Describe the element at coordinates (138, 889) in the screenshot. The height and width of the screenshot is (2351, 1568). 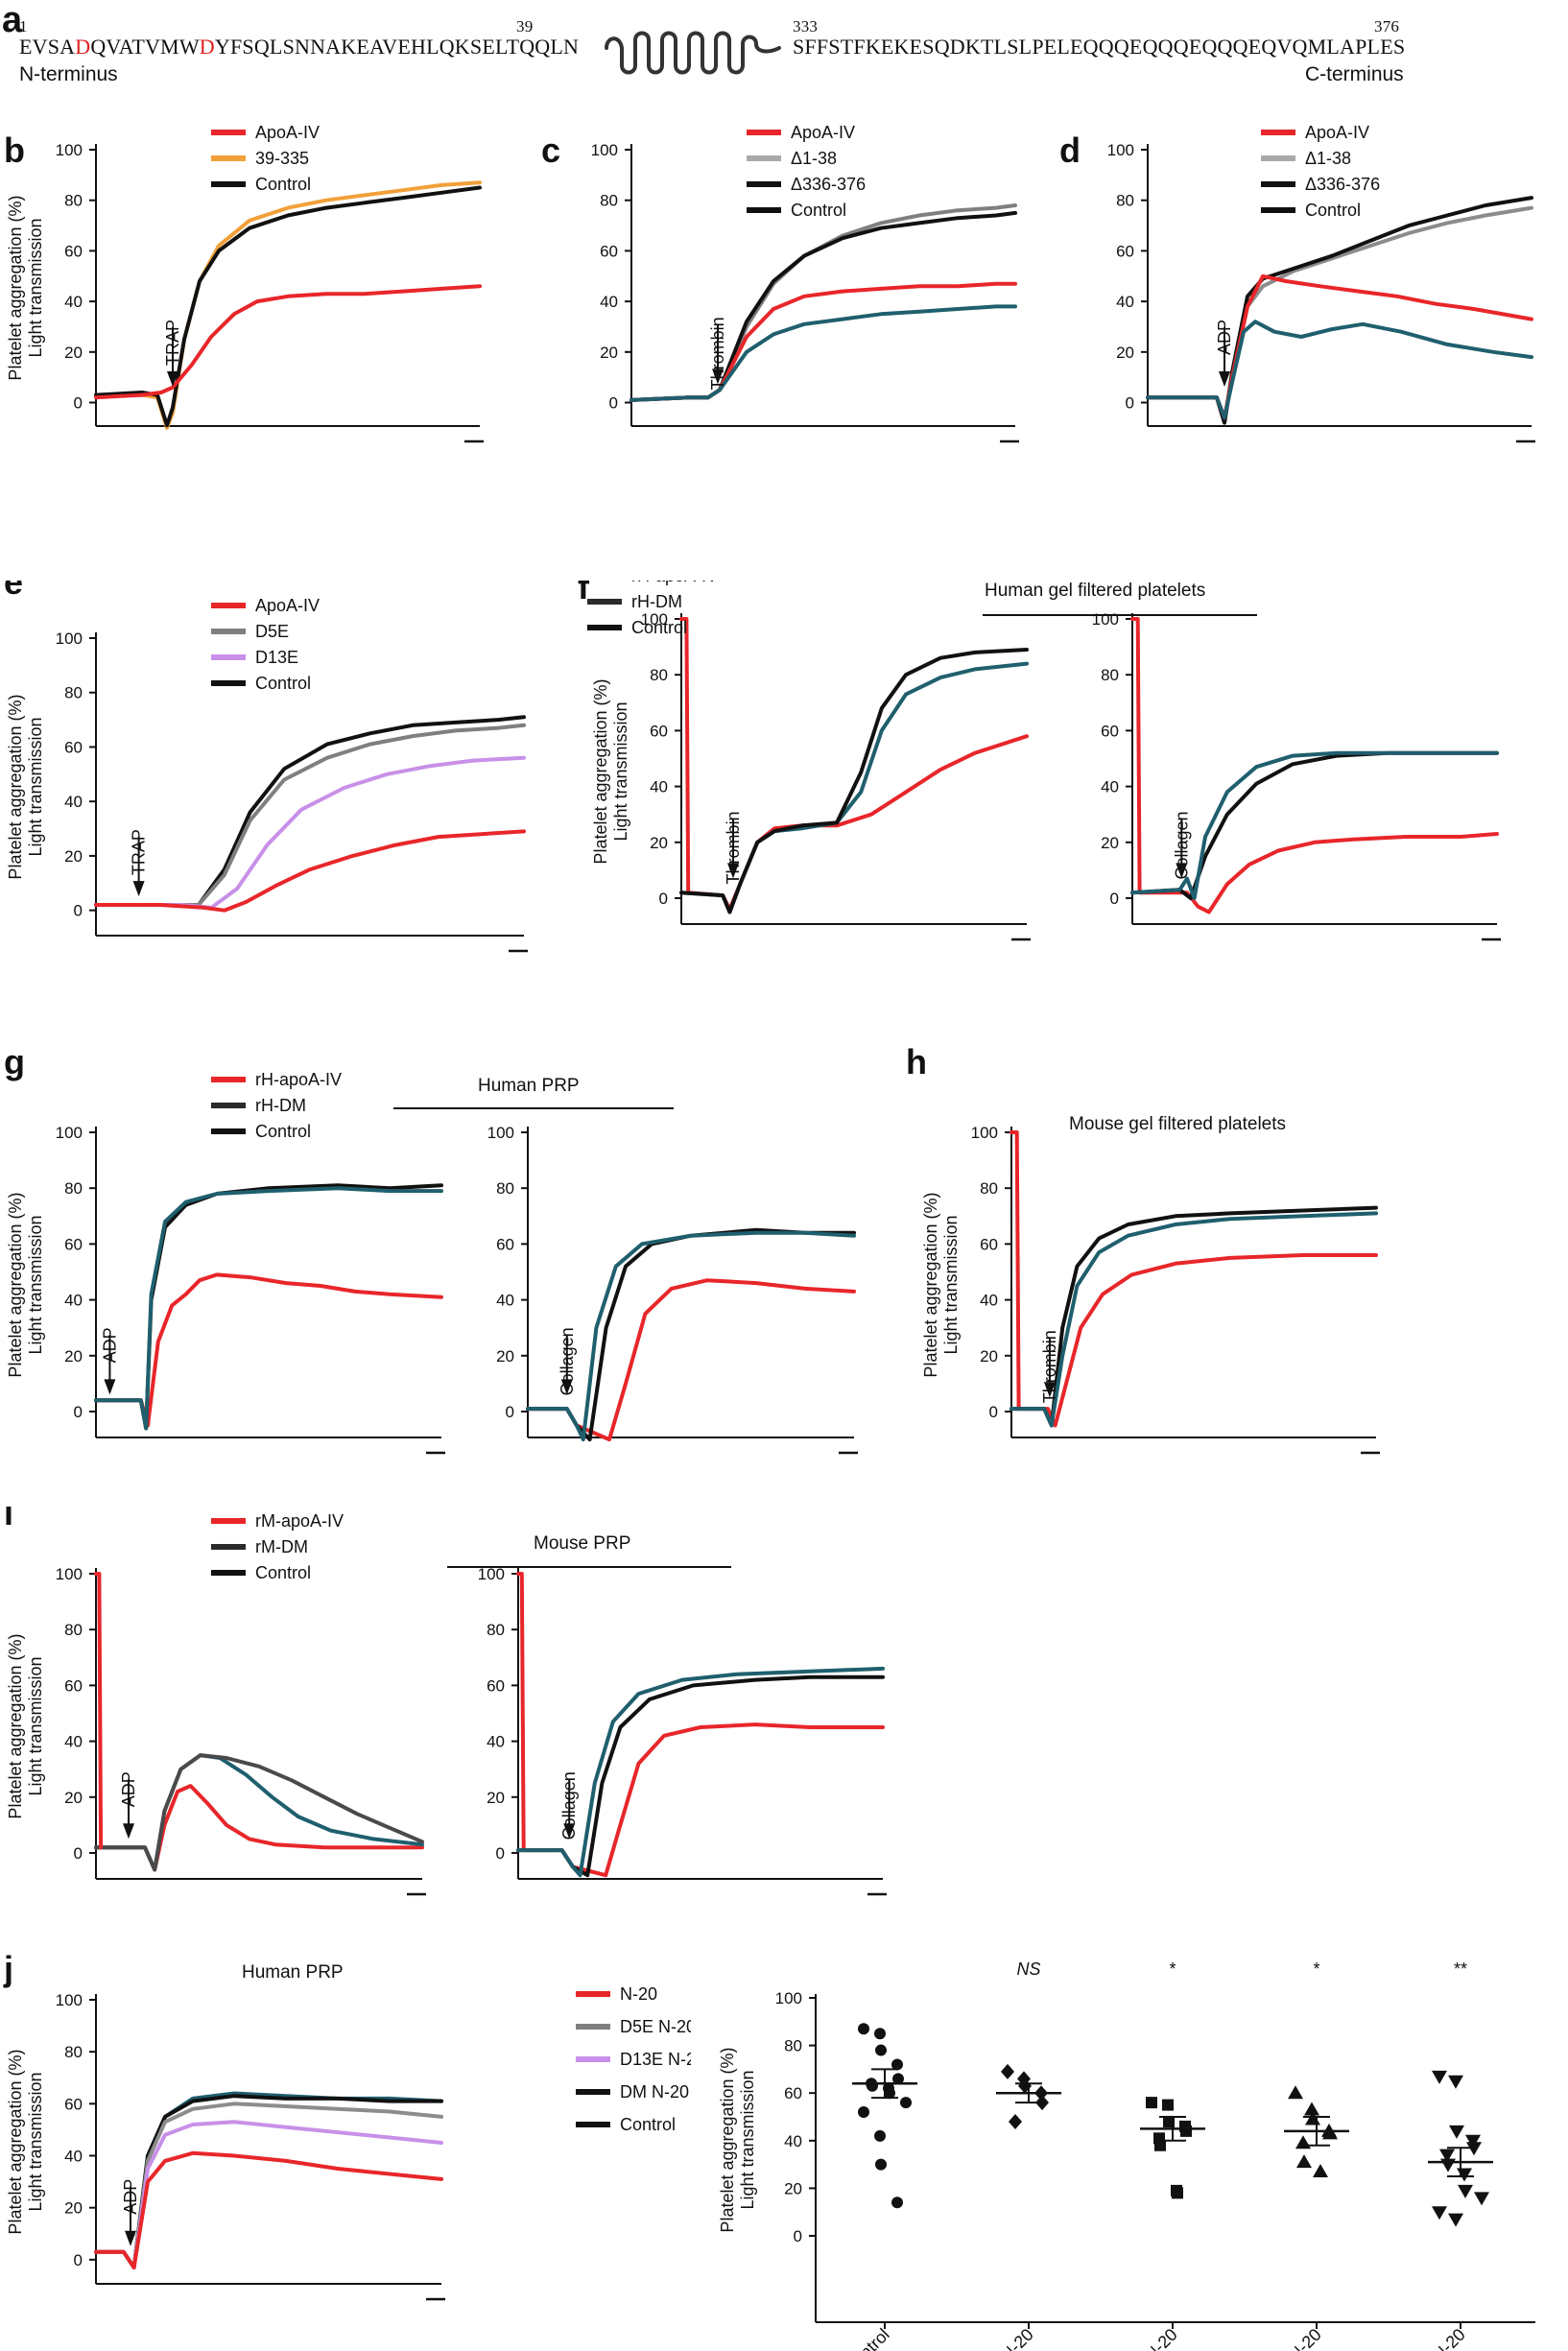
I see `agonist-arrow-head-e` at that location.